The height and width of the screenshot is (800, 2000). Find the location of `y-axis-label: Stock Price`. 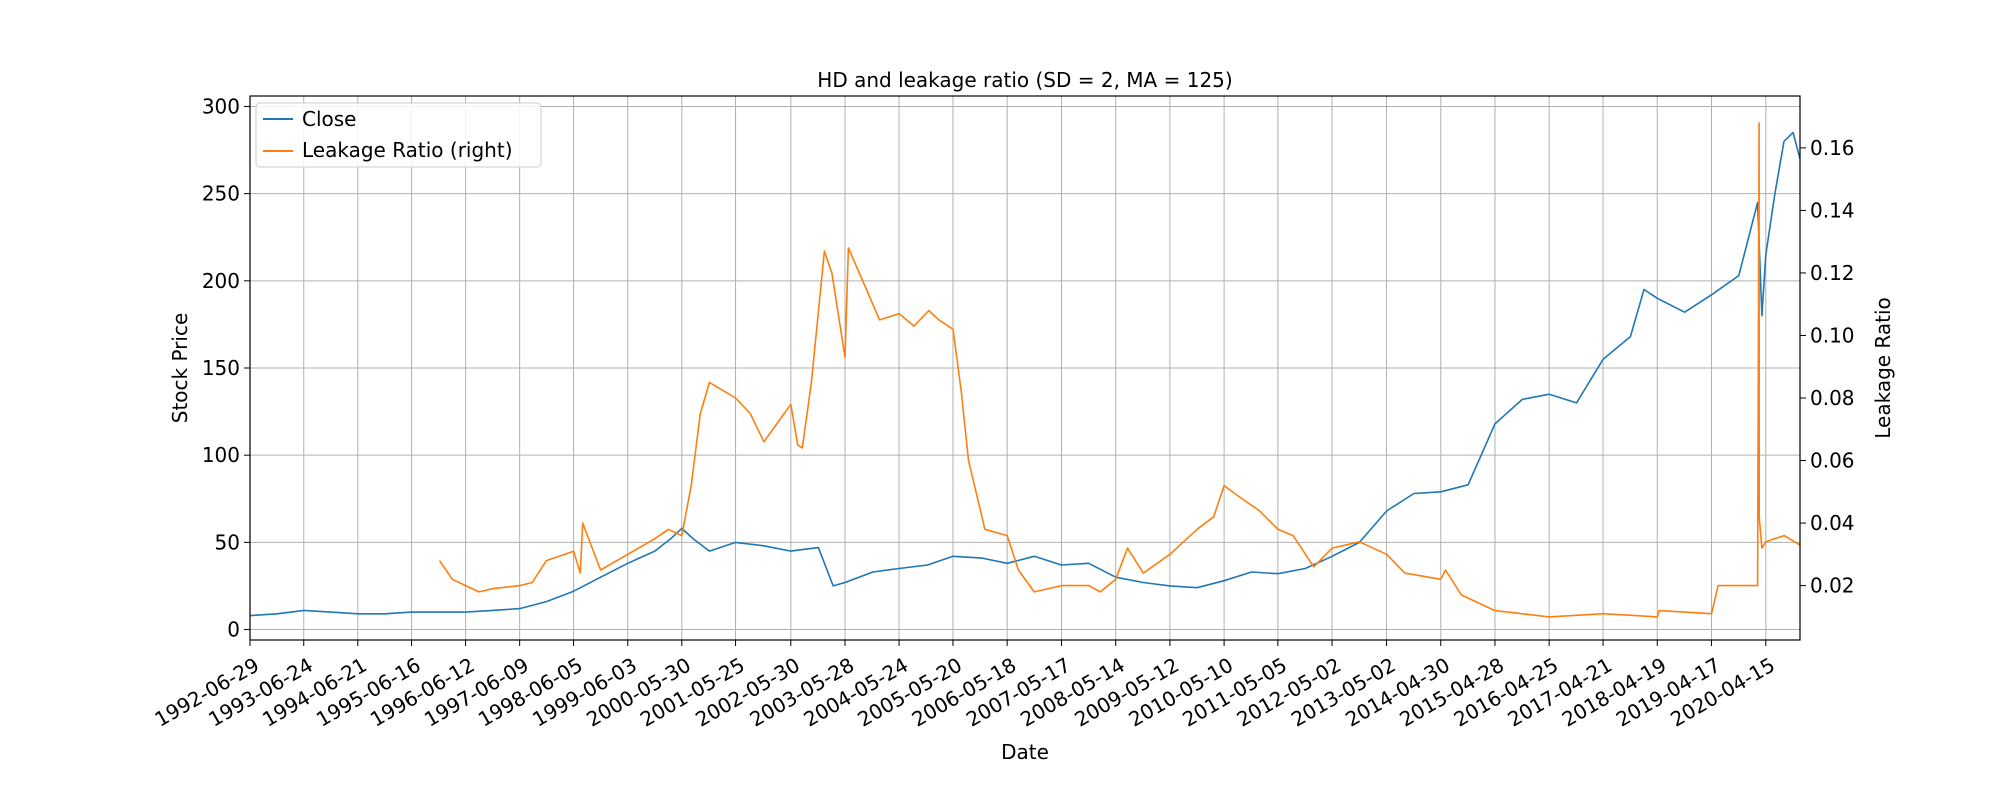

y-axis-label: Stock Price is located at coordinates (180, 368).